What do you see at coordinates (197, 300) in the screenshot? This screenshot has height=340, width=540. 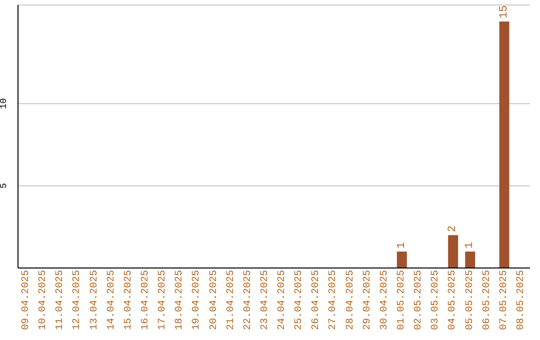 I see `x-tick-label: 19.04.2025` at bounding box center [197, 300].